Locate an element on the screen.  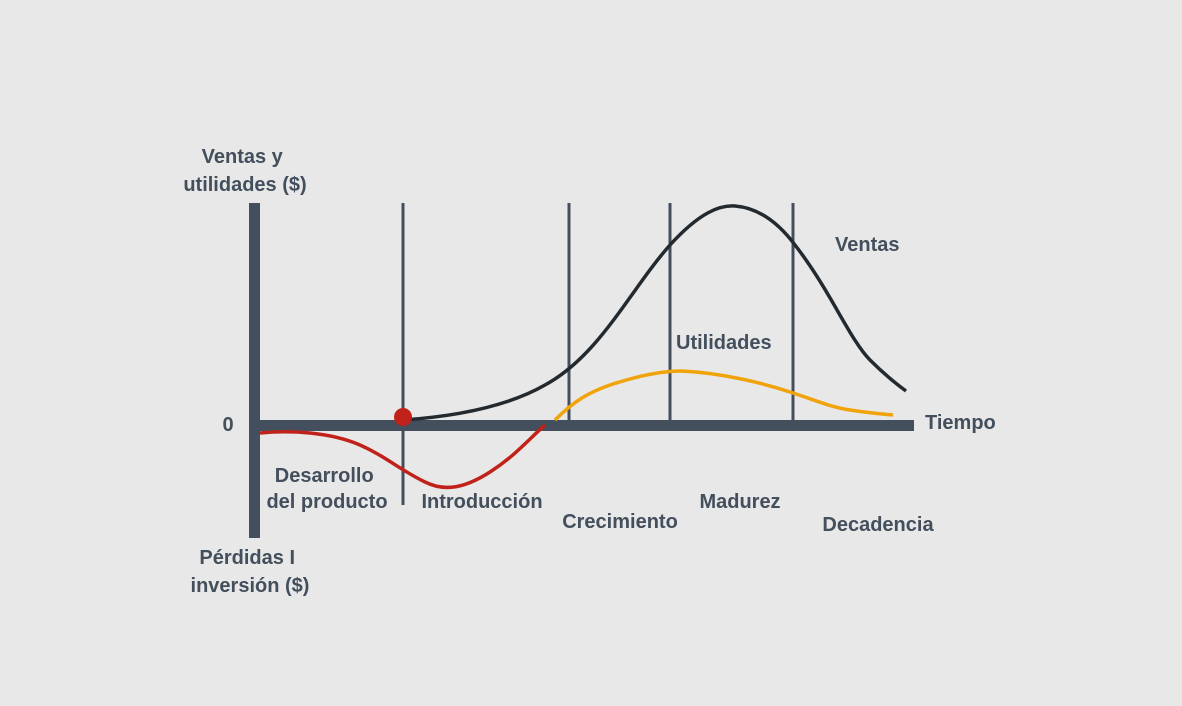
sales-curve is located at coordinates (655, 313).